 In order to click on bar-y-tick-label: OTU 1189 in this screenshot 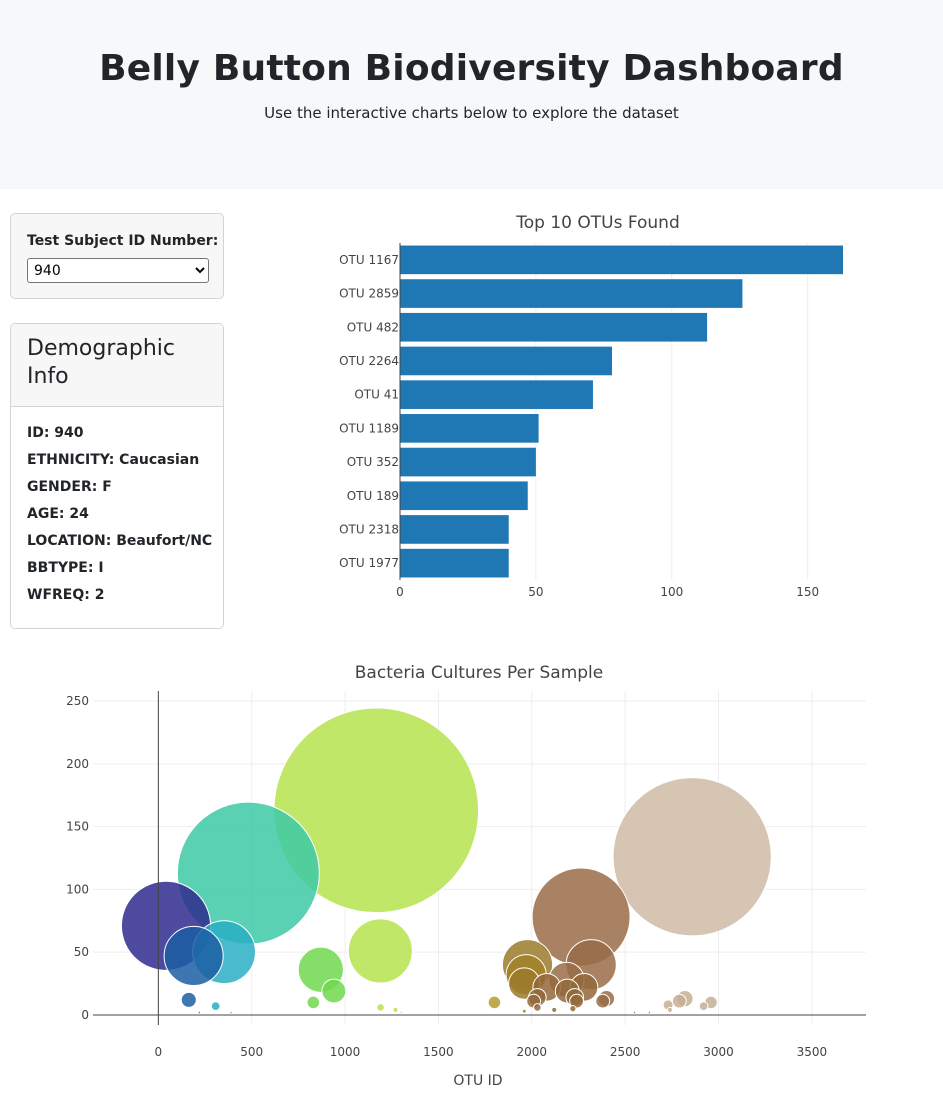, I will do `click(369, 428)`.